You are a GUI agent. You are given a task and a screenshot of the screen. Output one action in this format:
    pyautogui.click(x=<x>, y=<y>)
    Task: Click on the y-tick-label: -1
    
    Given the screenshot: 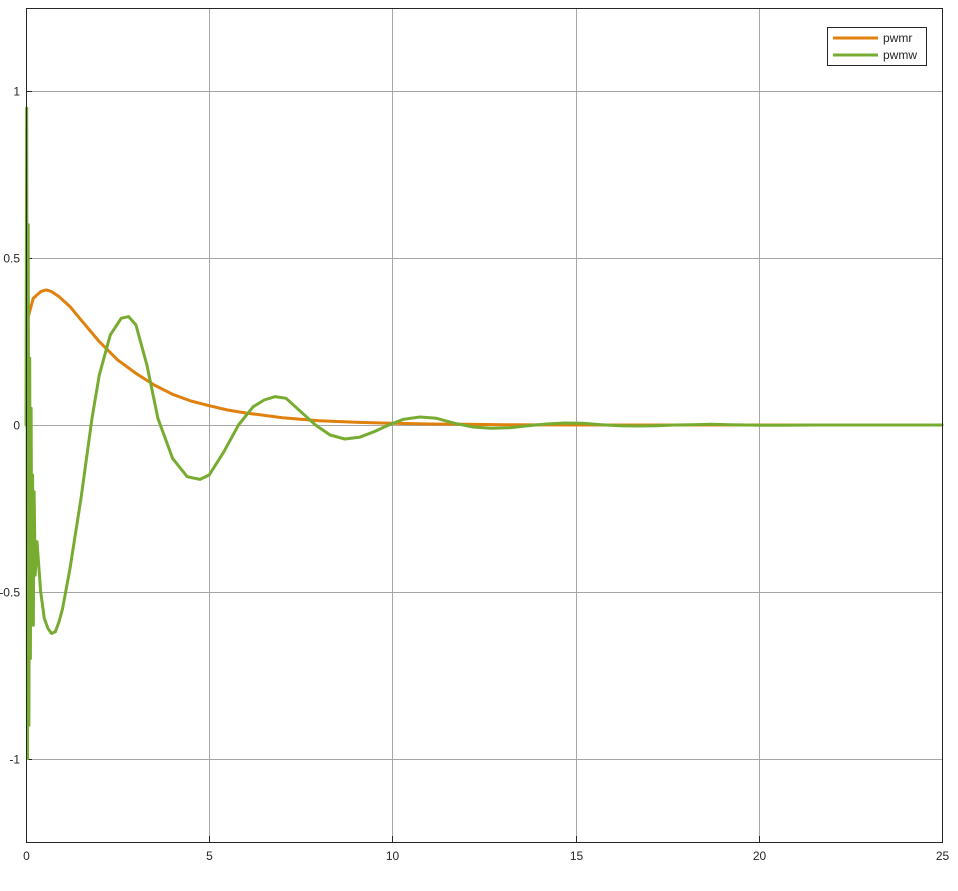 What is the action you would take?
    pyautogui.click(x=14, y=760)
    